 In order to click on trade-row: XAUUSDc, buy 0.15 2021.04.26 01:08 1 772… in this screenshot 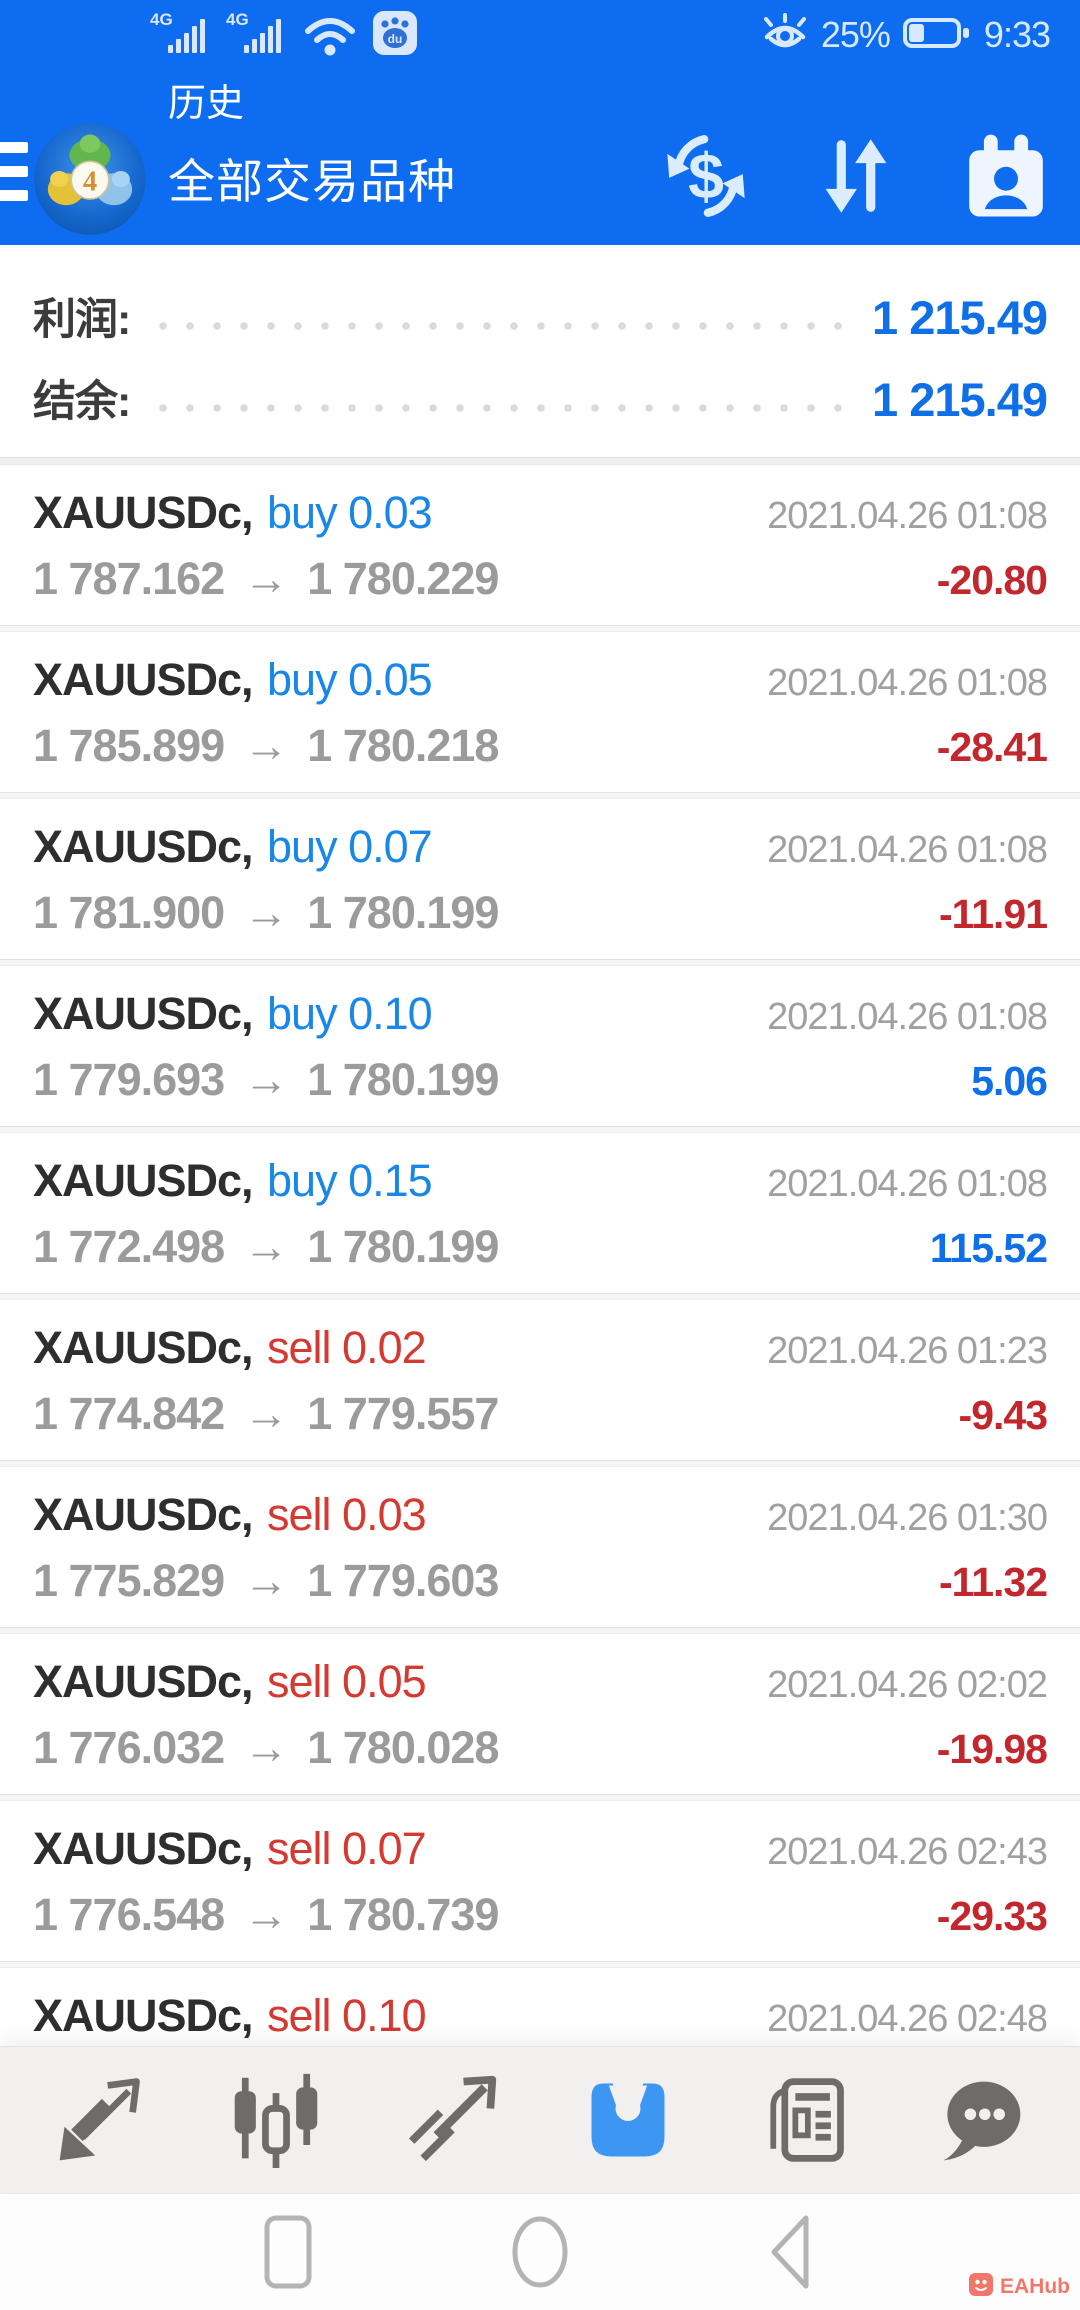, I will do `click(540, 1213)`.